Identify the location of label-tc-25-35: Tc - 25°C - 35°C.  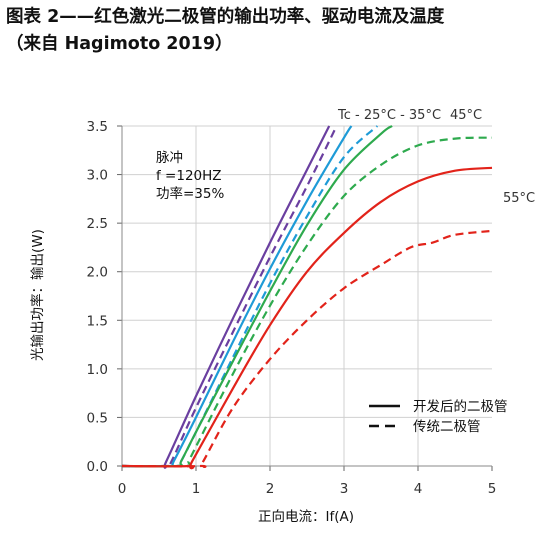
(389, 115).